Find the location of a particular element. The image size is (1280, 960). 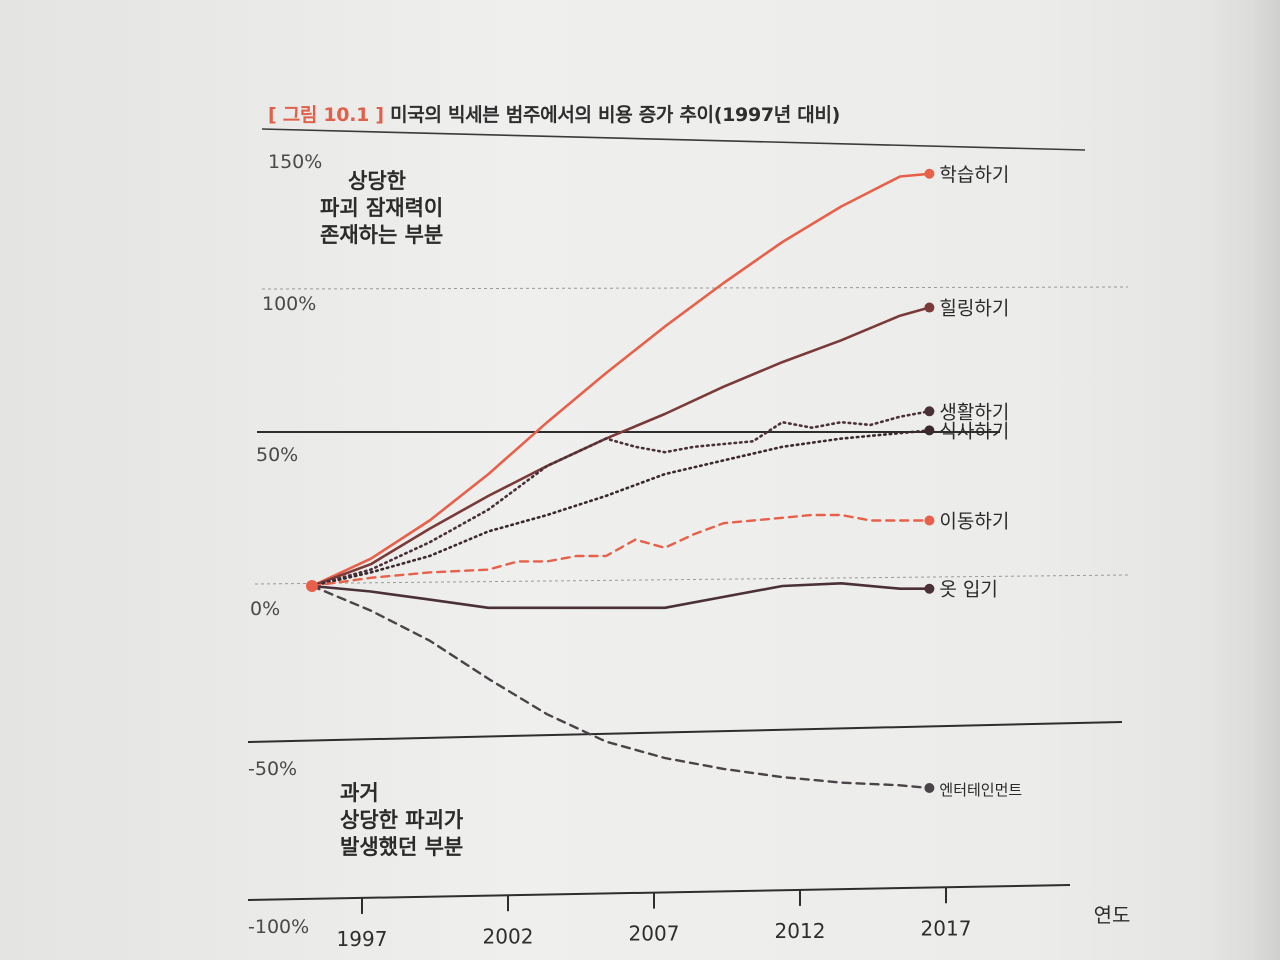

annotation-top-line: 파괴 잠재력이 is located at coordinates (382, 208).